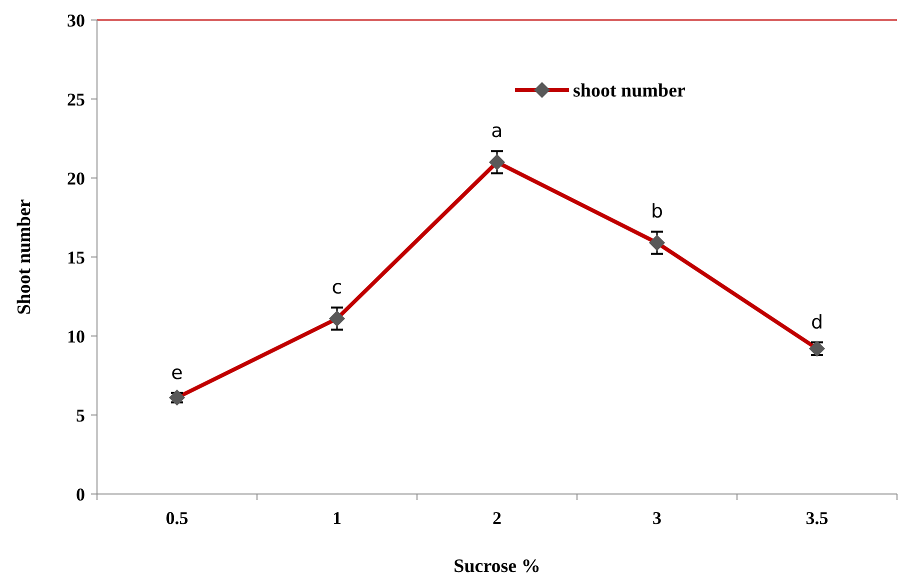 This screenshot has width=910, height=581. What do you see at coordinates (76, 99) in the screenshot?
I see `y-tick-label: 25` at bounding box center [76, 99].